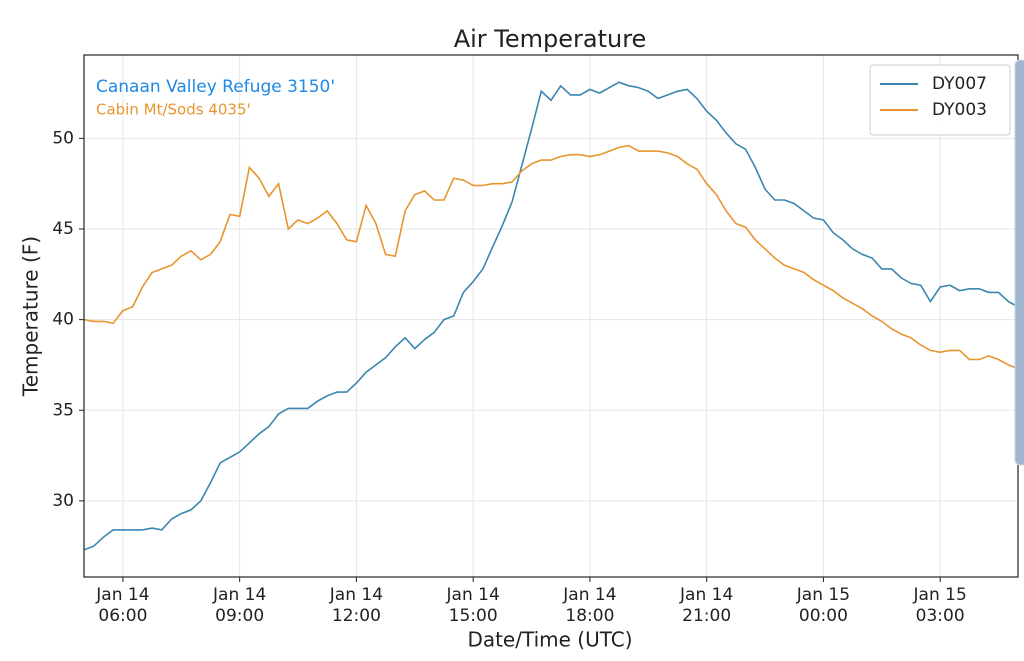  Describe the element at coordinates (940, 616) in the screenshot. I see `x-tick-label-line: 03:00` at that location.